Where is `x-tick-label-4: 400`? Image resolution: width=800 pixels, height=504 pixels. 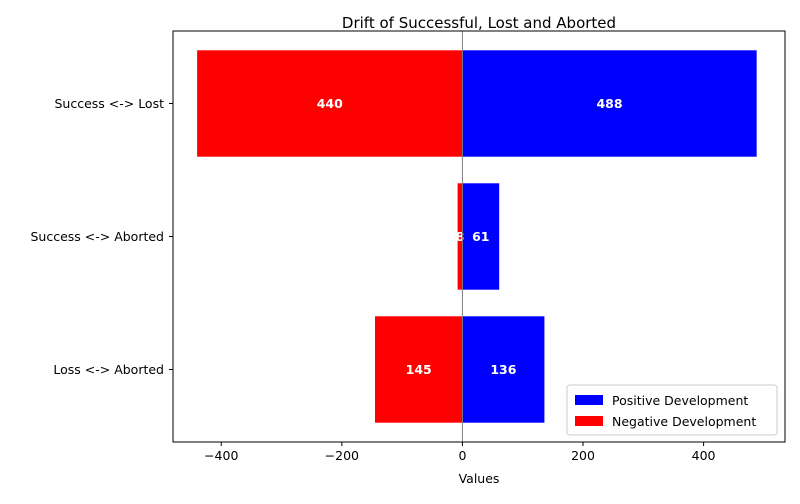
x-tick-label-4: 400 is located at coordinates (704, 455).